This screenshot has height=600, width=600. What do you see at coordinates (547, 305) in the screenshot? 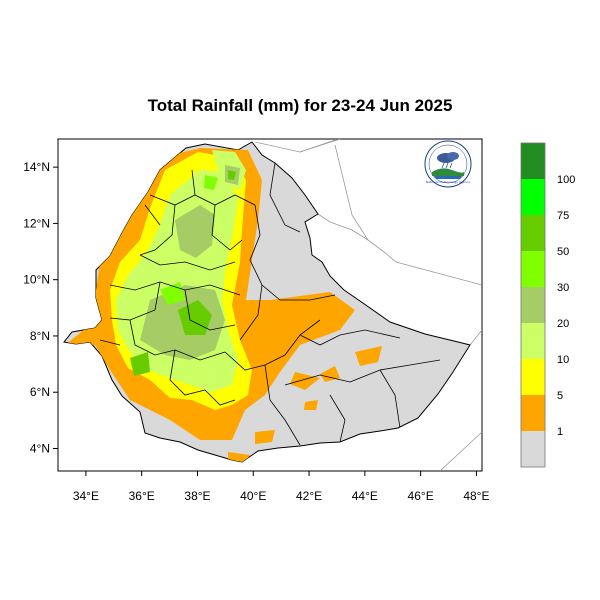
I see `rainfall-legend: 1 5 10 20 30 50 75 100` at bounding box center [547, 305].